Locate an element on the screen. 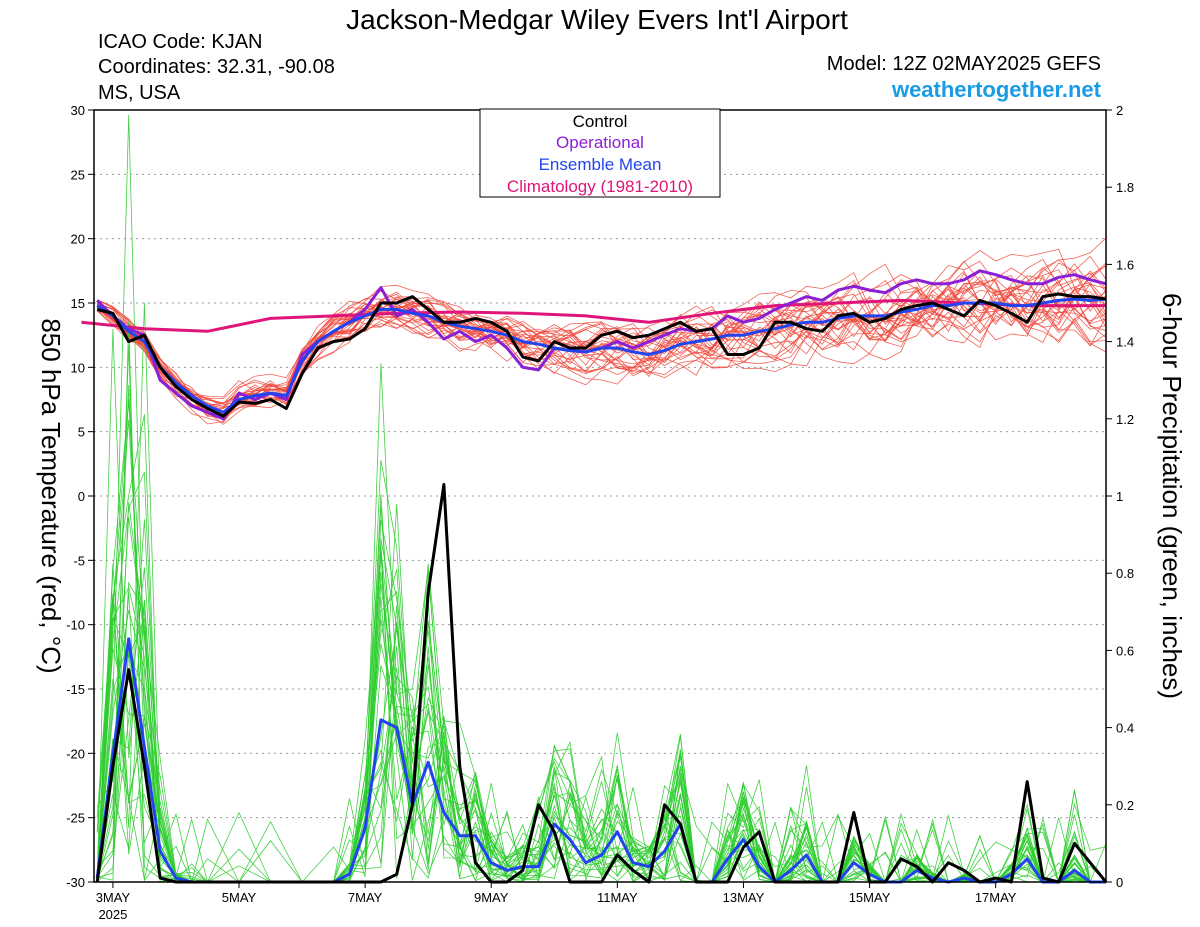 The height and width of the screenshot is (927, 1200). right-axis-tick-label: 0.2 is located at coordinates (1125, 805).